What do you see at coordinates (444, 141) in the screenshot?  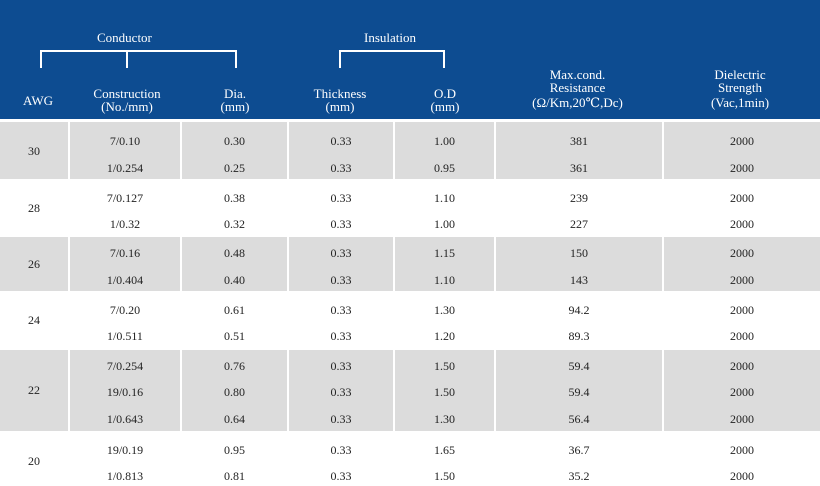 I see `cell-od: 1.00` at bounding box center [444, 141].